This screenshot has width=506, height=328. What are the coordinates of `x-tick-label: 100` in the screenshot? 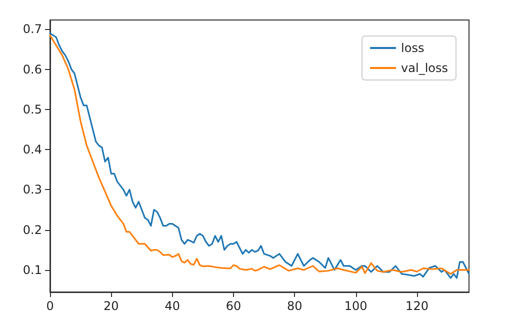 It's located at (356, 306).